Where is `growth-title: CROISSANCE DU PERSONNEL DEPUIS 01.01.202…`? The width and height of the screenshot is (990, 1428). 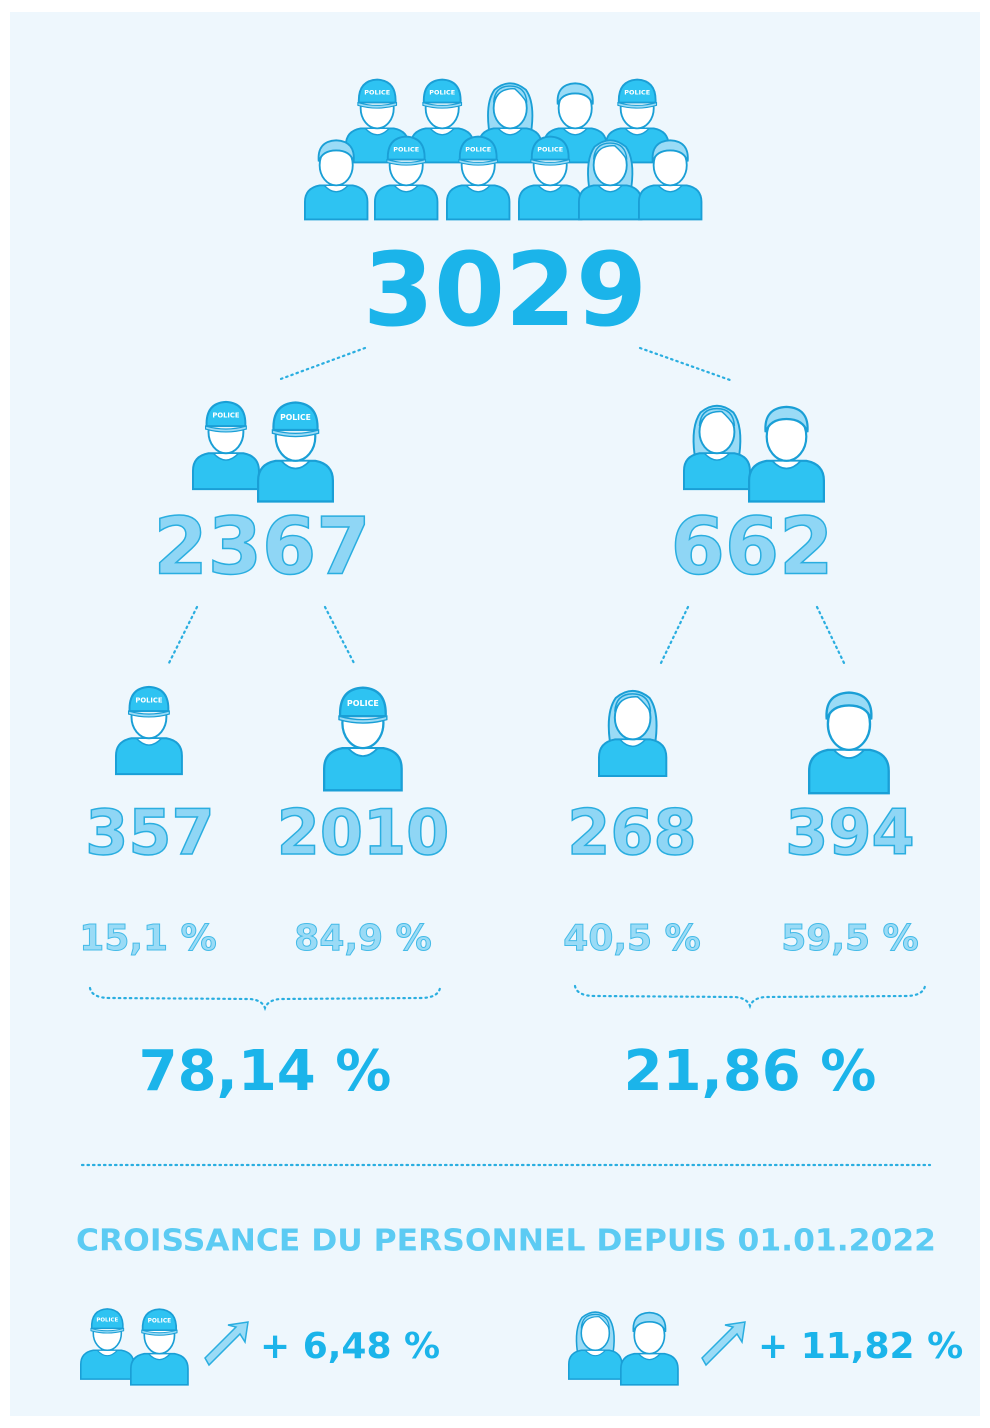 growth-title: CROISSANCE DU PERSONNEL DEPUIS 01.01.202… is located at coordinates (506, 1241).